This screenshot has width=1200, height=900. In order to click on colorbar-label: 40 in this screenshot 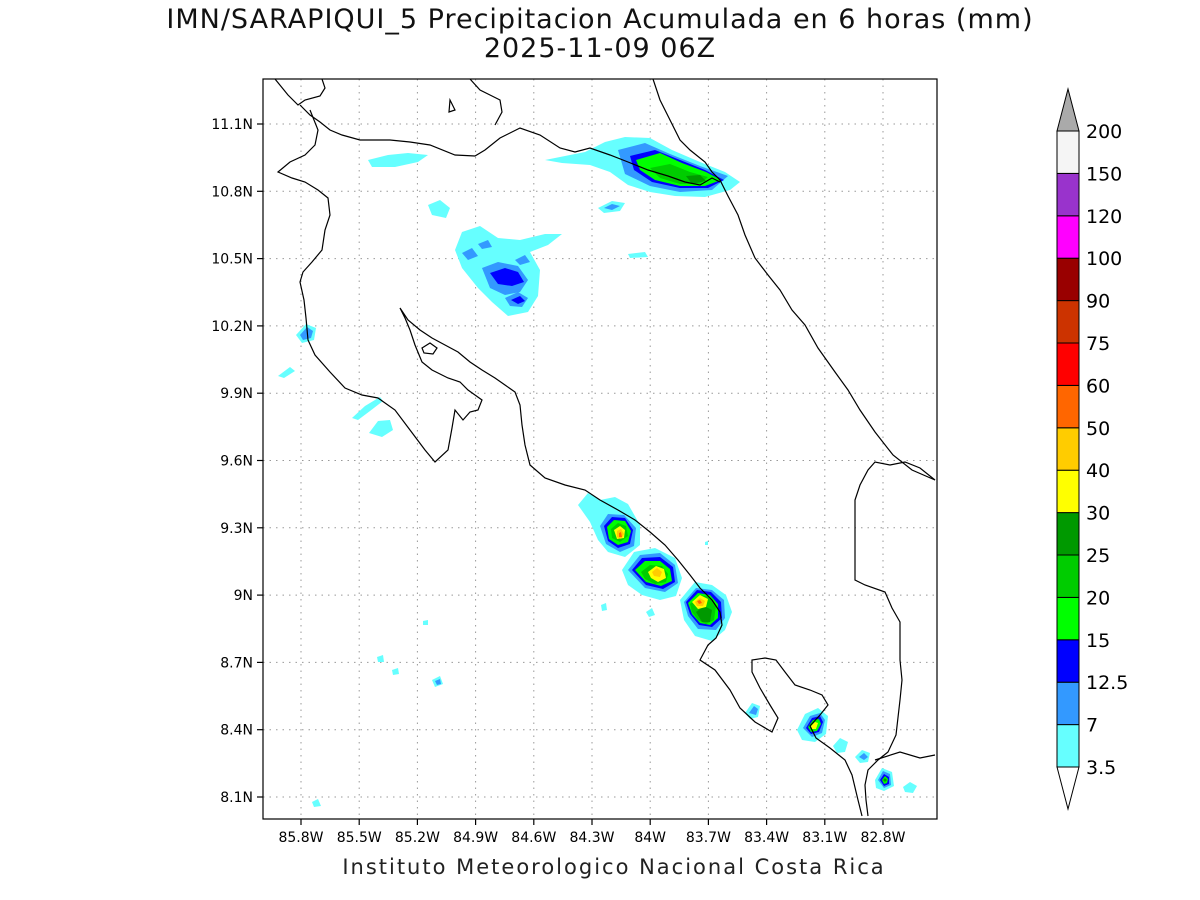, I will do `click(1098, 471)`.